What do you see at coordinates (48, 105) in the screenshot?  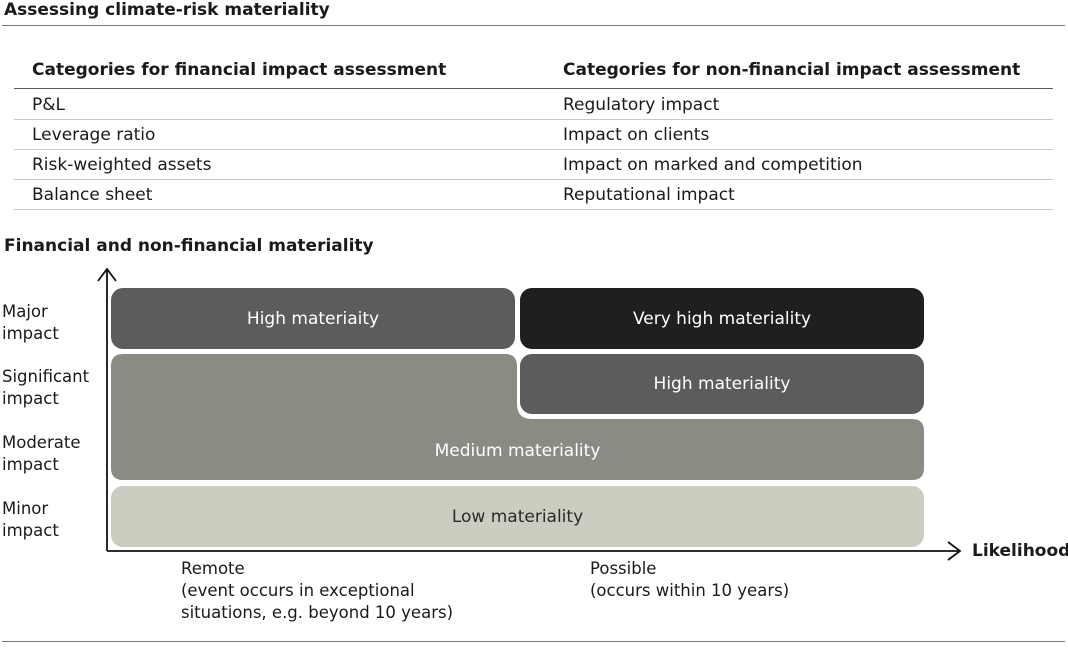 I see `table-cell-financial: P&L` at bounding box center [48, 105].